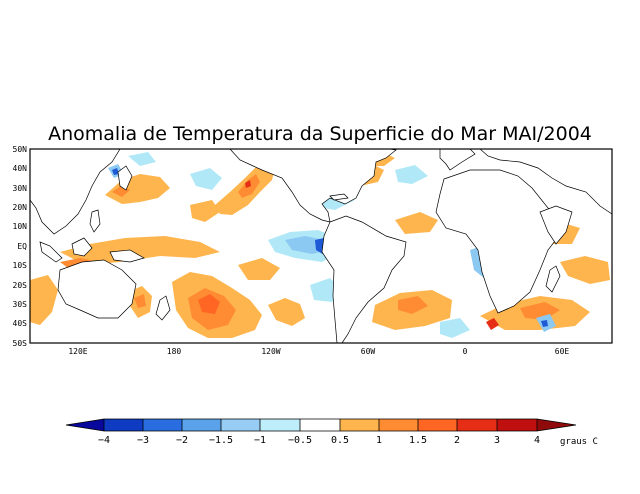  I want to click on new-guinea-outline, so click(127, 256).